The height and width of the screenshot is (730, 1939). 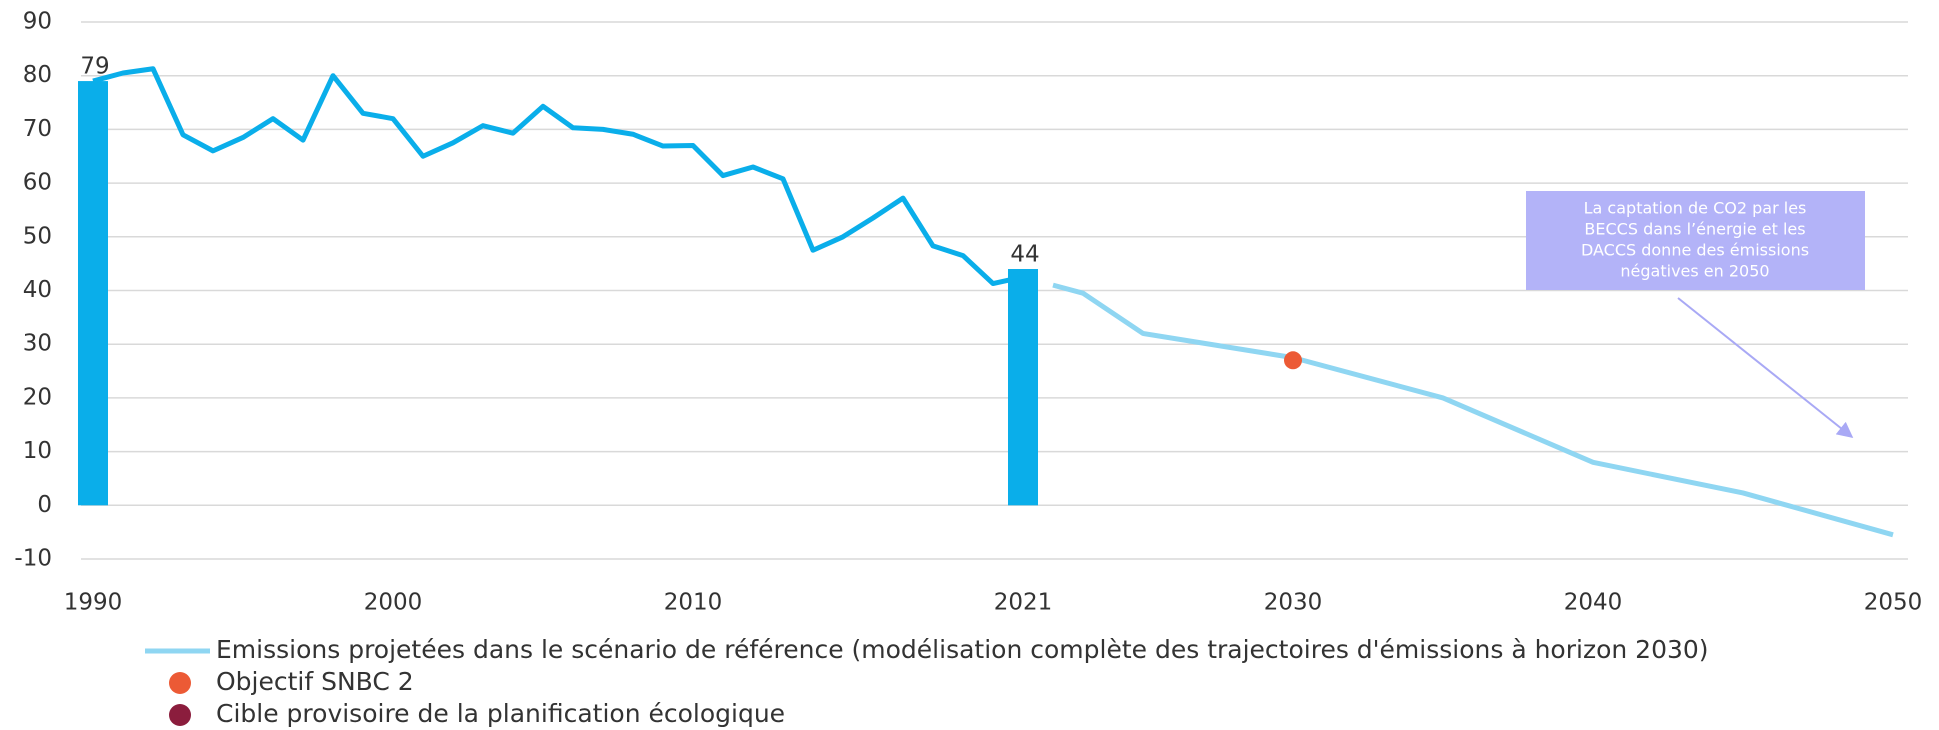 What do you see at coordinates (37, 183) in the screenshot?
I see `y-tick-label: 60` at bounding box center [37, 183].